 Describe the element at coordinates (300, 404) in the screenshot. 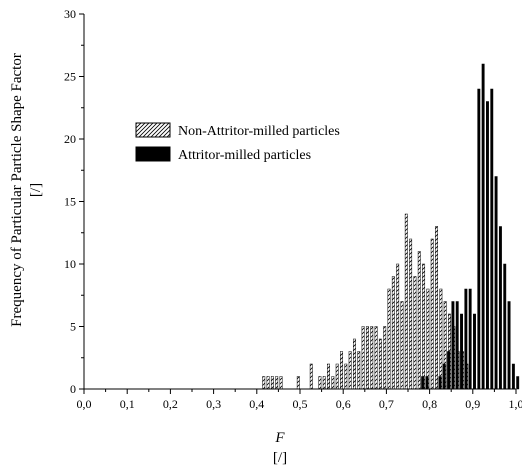

I see `x-tick-label: 0,5` at that location.